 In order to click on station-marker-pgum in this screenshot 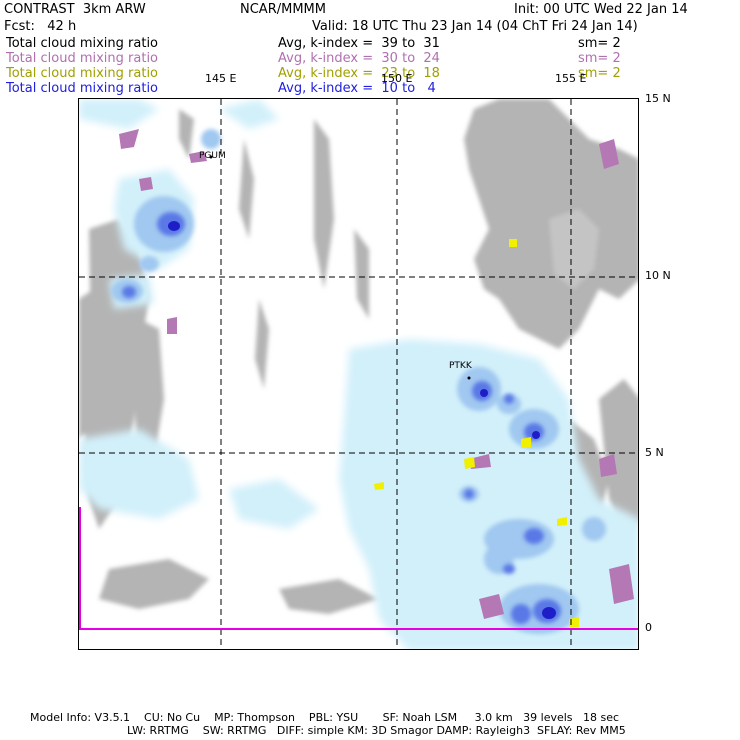, I will do `click(211, 157)`.